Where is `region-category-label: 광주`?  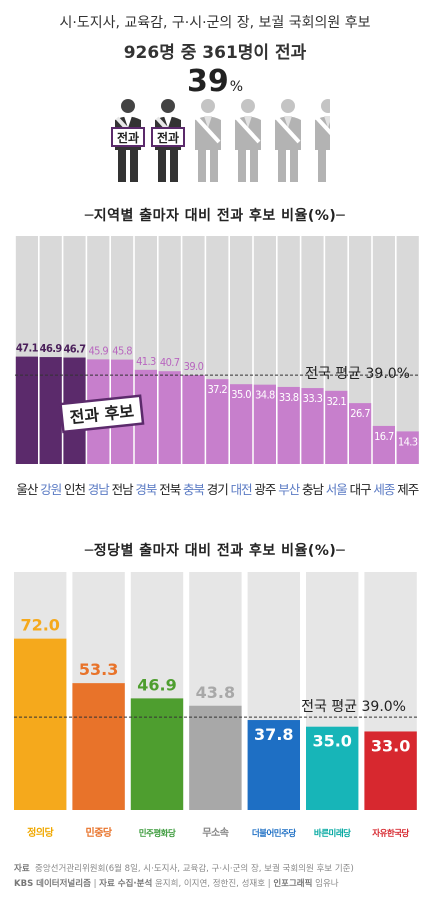 region-category-label: 광주 is located at coordinates (265, 489).